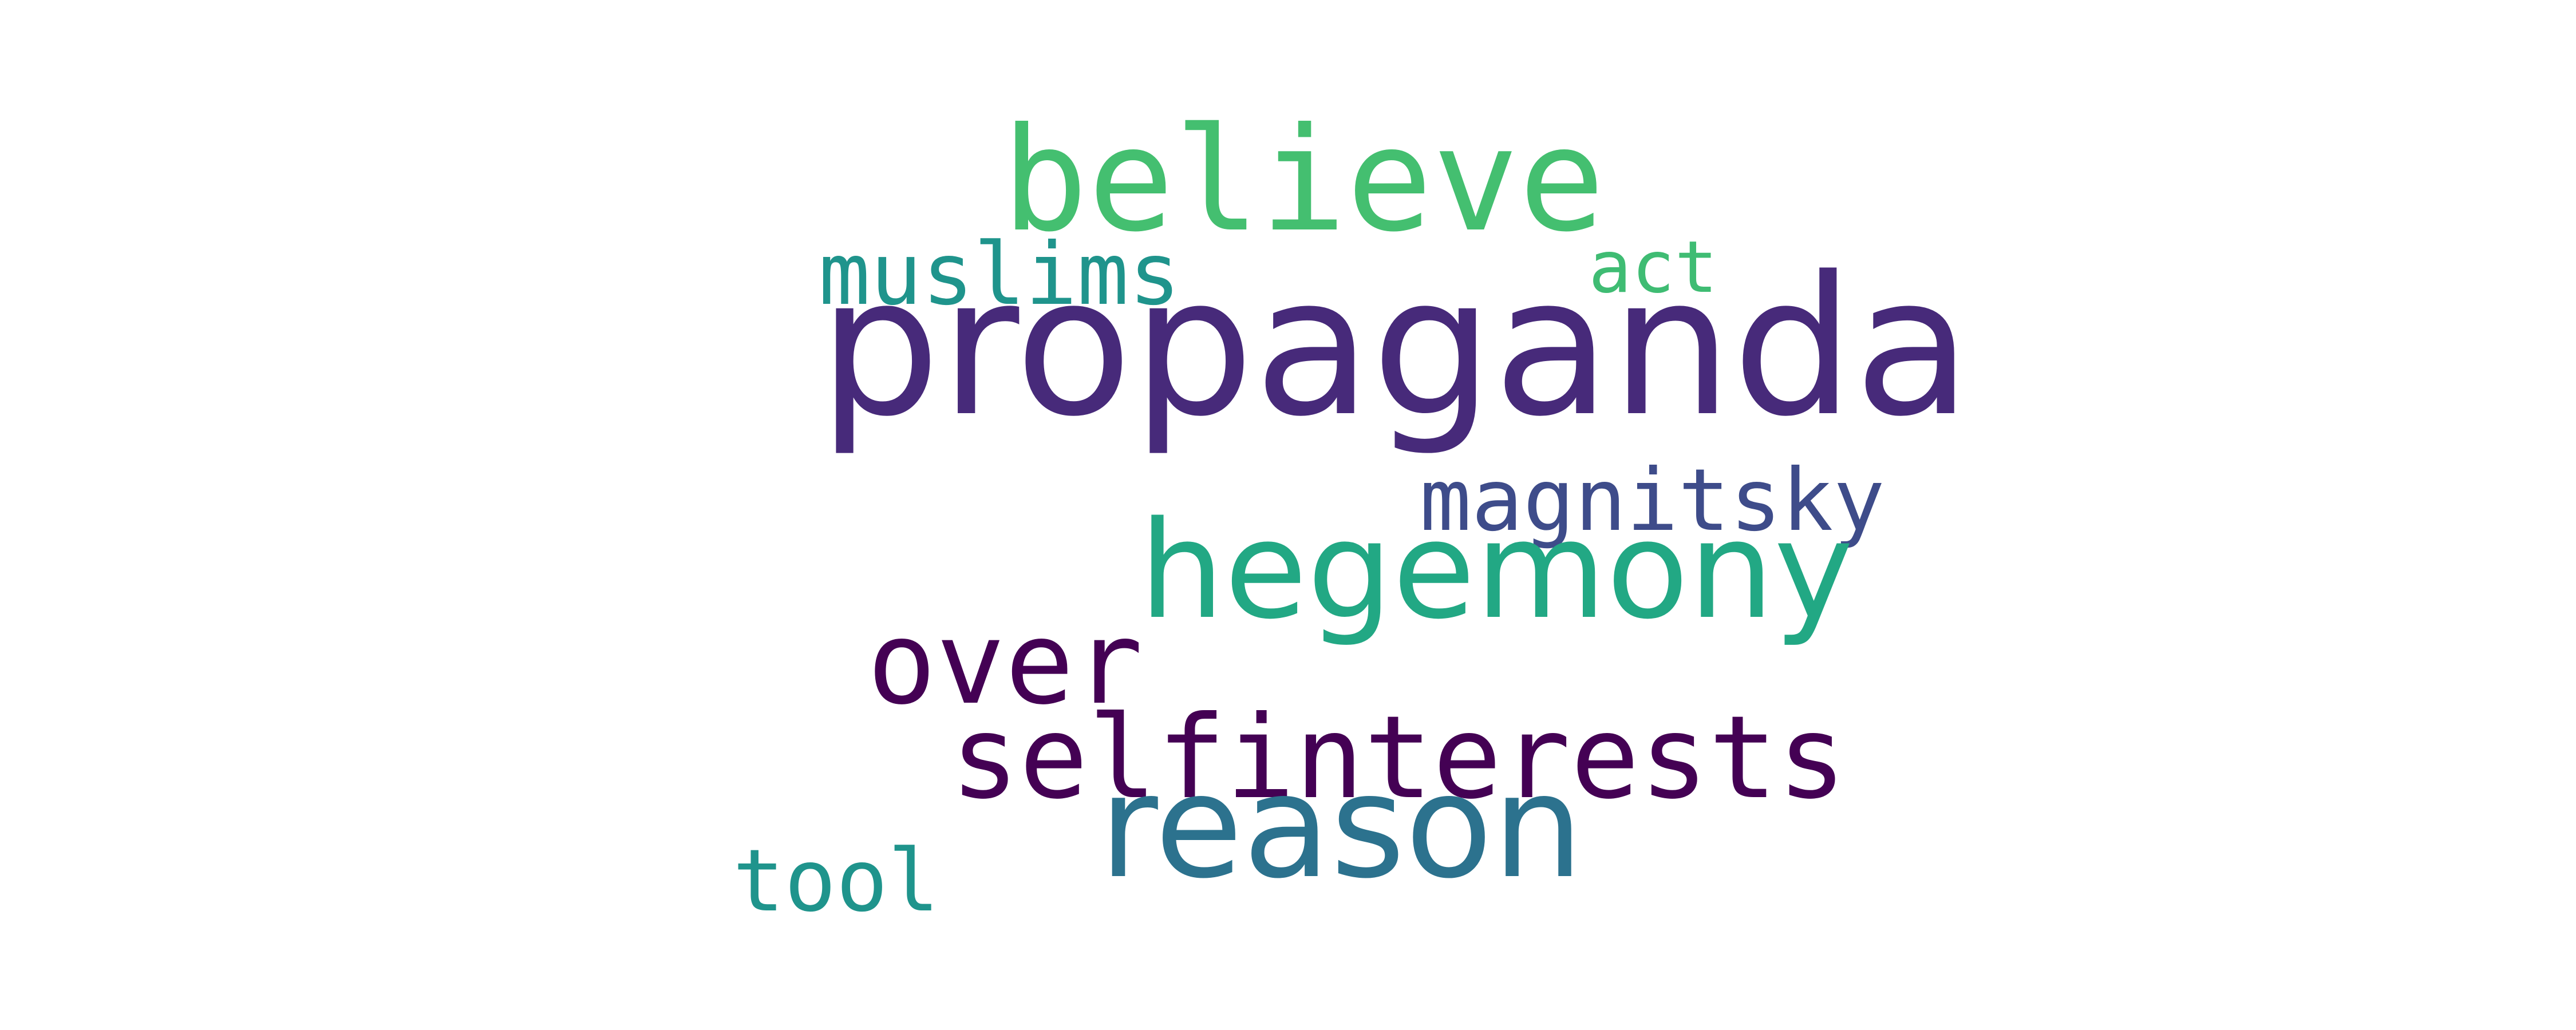 This screenshot has height=1030, width=2576. What do you see at coordinates (1000, 274) in the screenshot?
I see `word-muslims: muslims` at bounding box center [1000, 274].